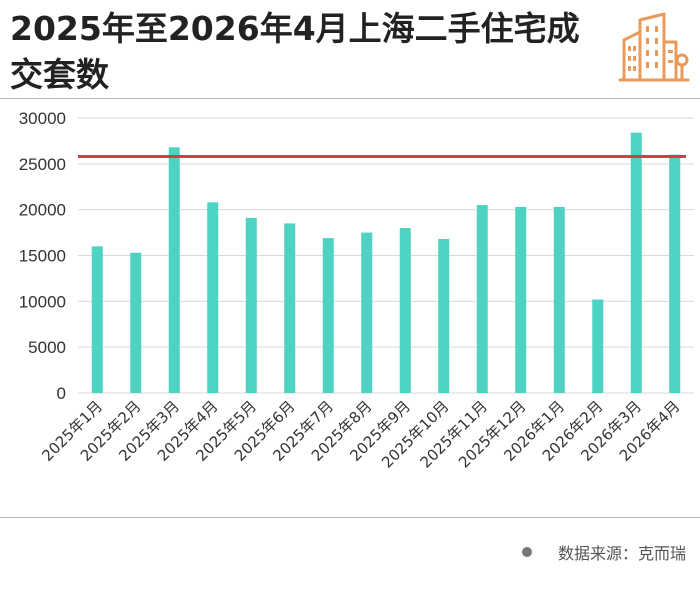 This screenshot has height=598, width=700. Describe the element at coordinates (350, 98) in the screenshot. I see `top-divider` at that location.